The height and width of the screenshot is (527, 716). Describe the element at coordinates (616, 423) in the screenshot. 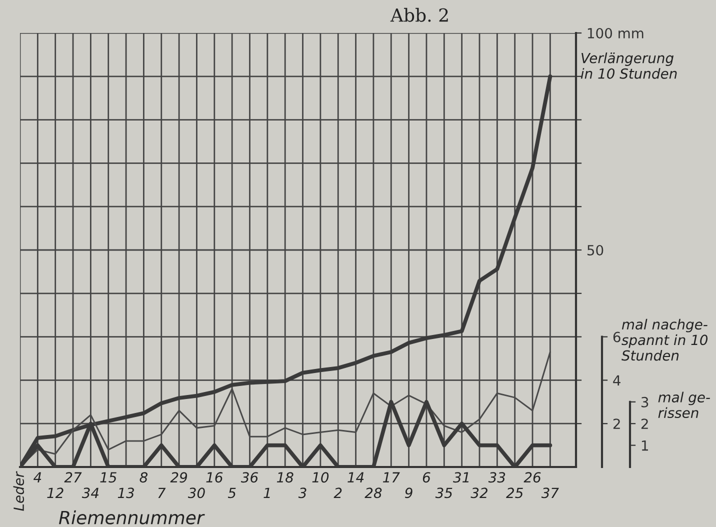

I see `y2-tick-label: 2` at that location.